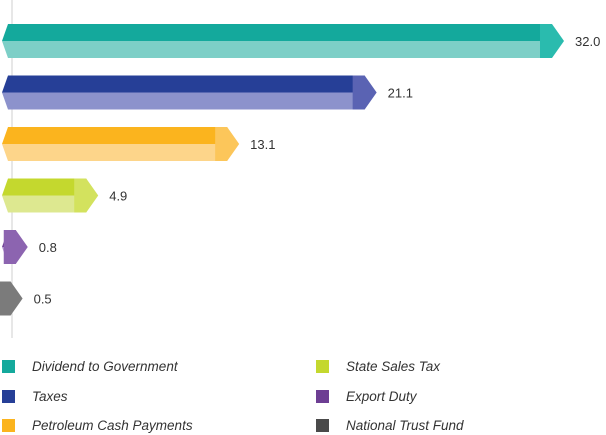  I want to click on value-label: 0.8, so click(48, 247).